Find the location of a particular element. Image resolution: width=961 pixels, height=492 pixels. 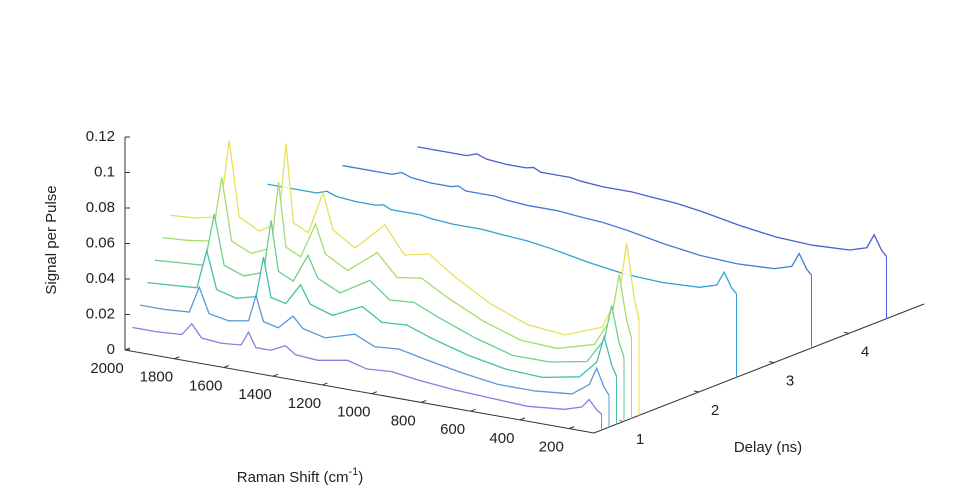

x-tick-label: 1800 is located at coordinates (156, 377).